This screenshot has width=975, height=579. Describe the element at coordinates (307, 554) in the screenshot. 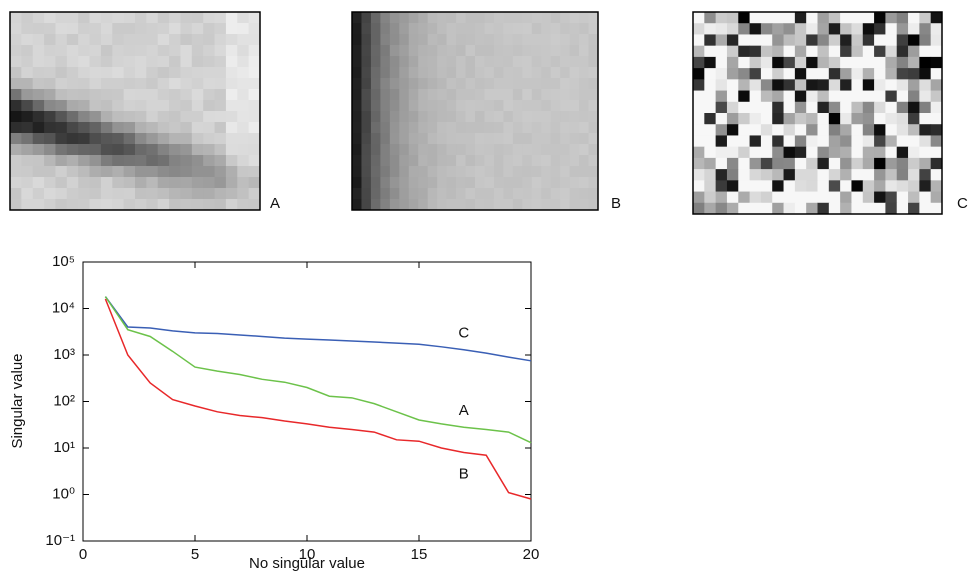

I see `x-tick-label: 10` at that location.